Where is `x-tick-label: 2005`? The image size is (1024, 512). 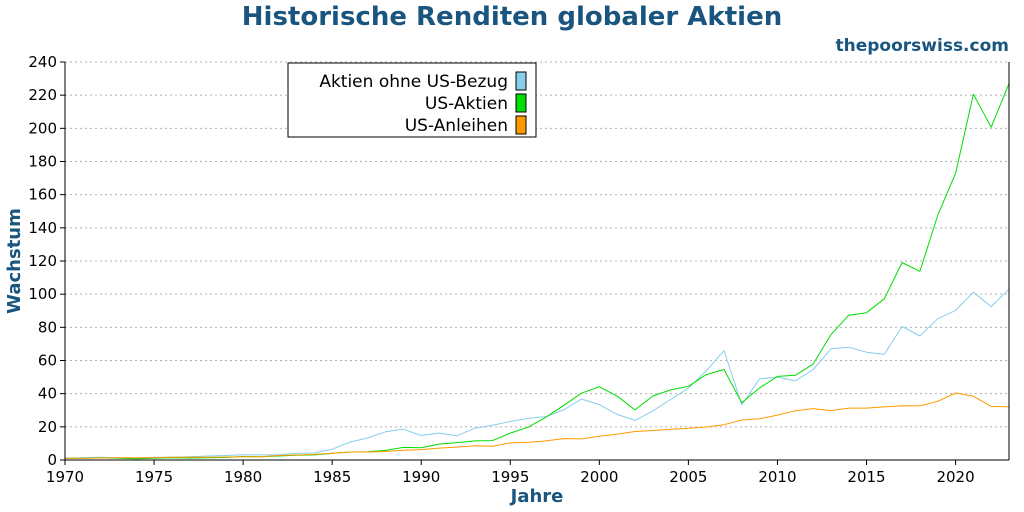
x-tick-label: 2005 is located at coordinates (688, 477).